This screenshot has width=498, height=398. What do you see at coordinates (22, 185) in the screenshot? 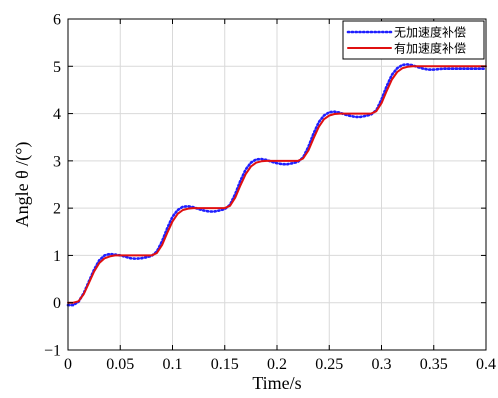
I see `y-axis-title: Angle θ /(°)` at bounding box center [22, 185].